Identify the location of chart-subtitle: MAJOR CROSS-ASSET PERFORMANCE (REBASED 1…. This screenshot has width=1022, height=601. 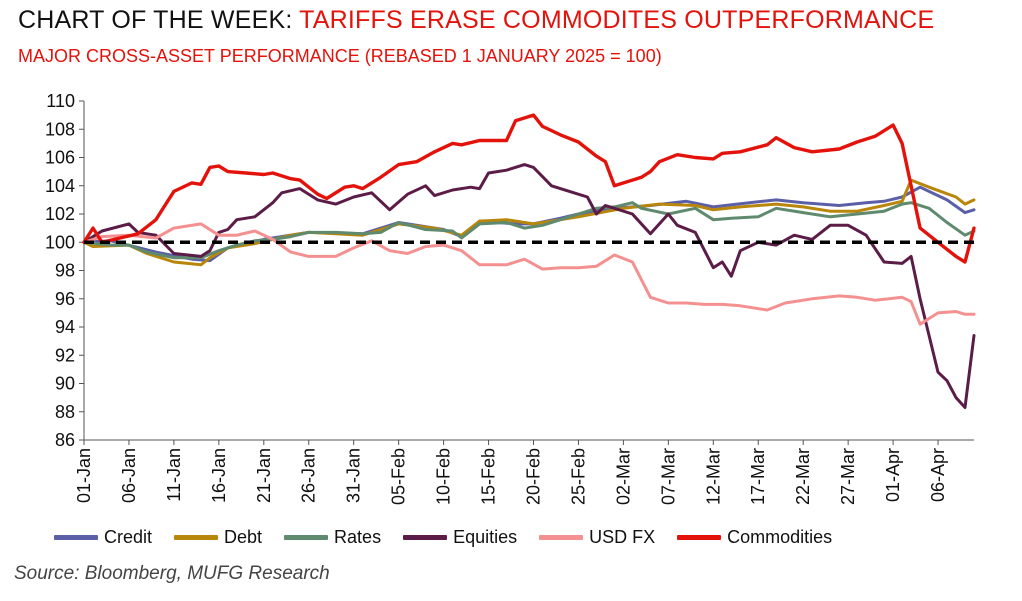
(340, 56).